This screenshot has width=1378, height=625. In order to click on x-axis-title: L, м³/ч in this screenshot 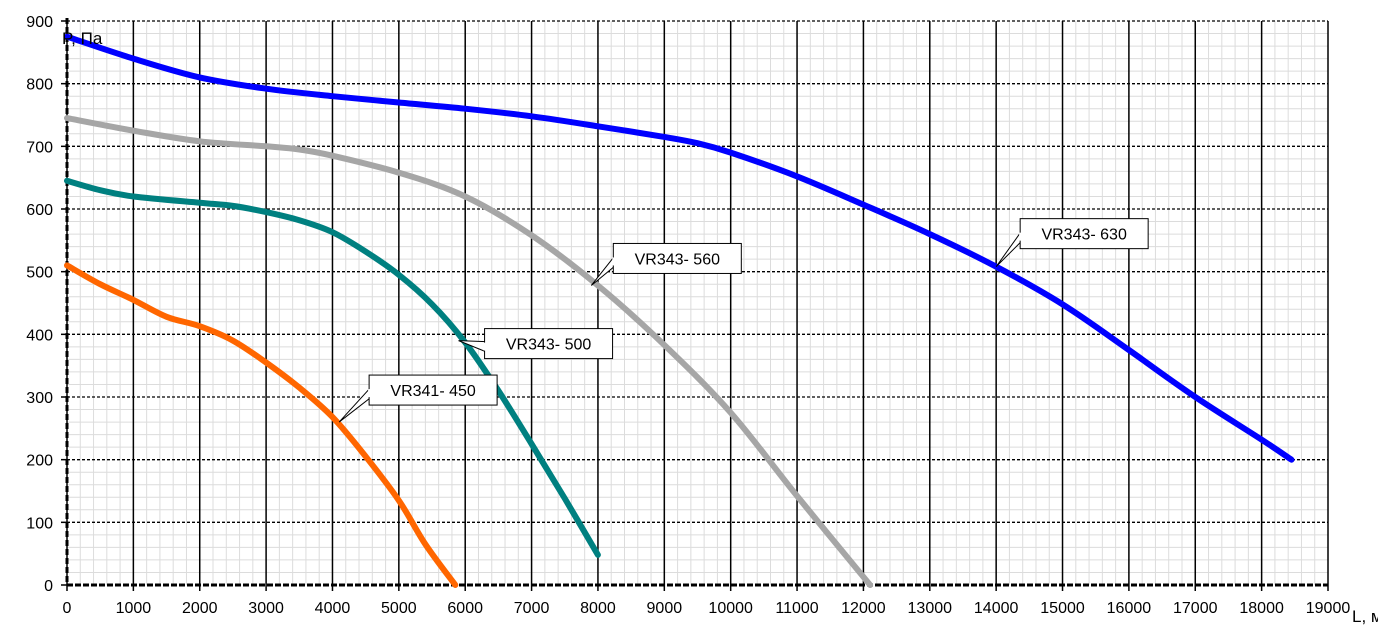, I will do `click(1365, 616)`.